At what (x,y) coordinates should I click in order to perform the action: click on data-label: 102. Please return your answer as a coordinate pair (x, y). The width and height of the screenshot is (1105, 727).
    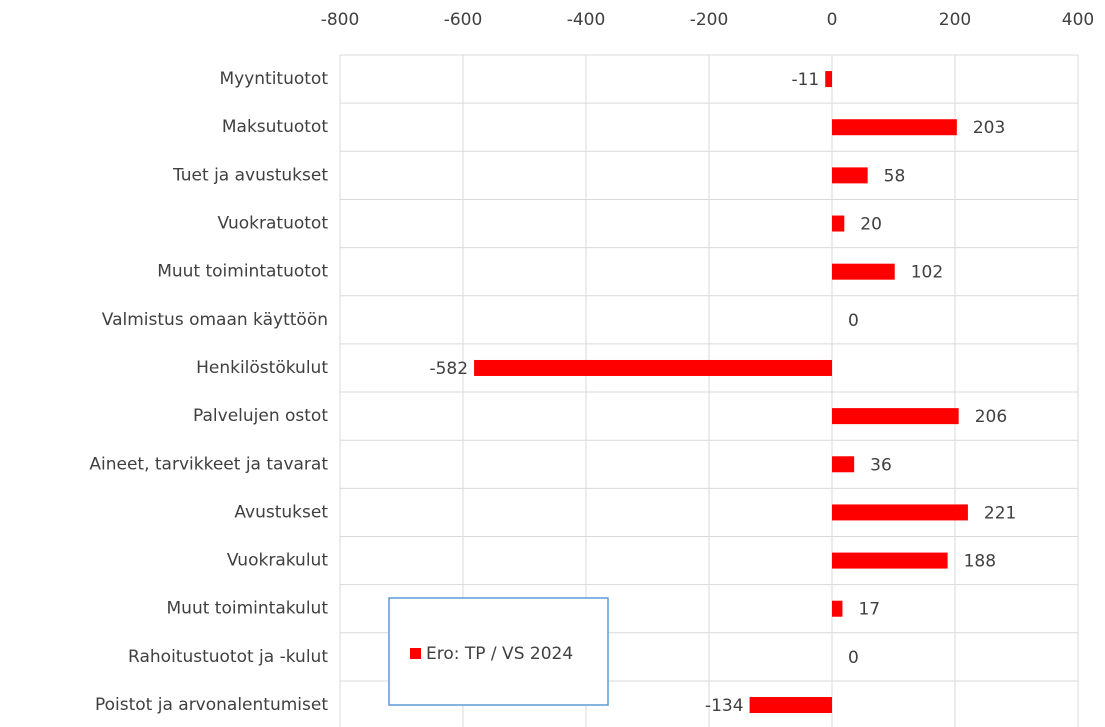
    Looking at the image, I should click on (927, 273).